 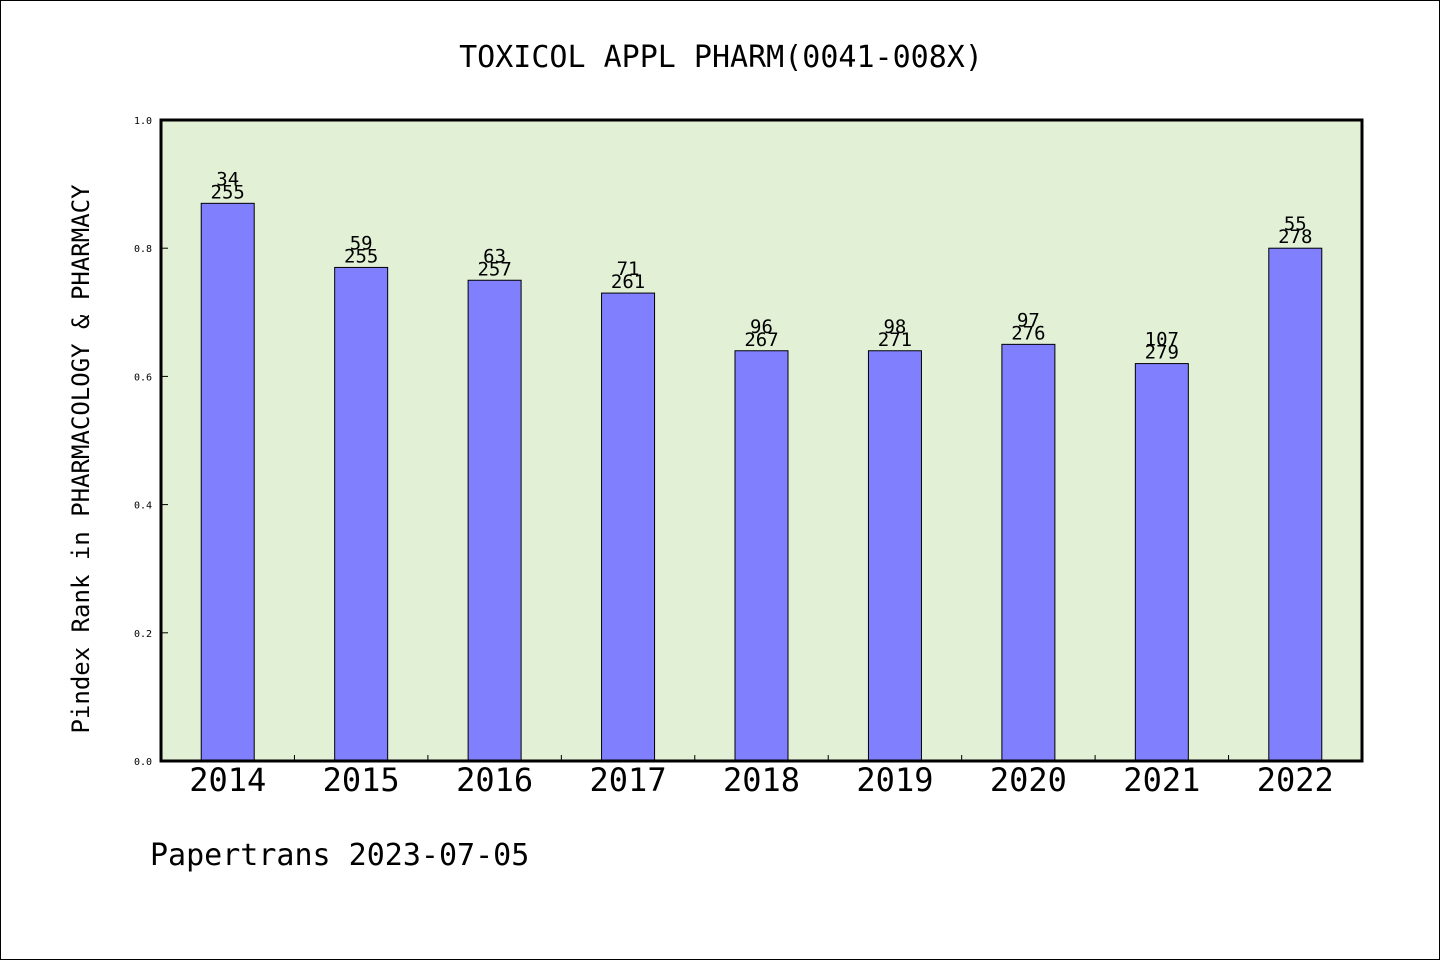 I want to click on bar-2022, so click(x=1295, y=504).